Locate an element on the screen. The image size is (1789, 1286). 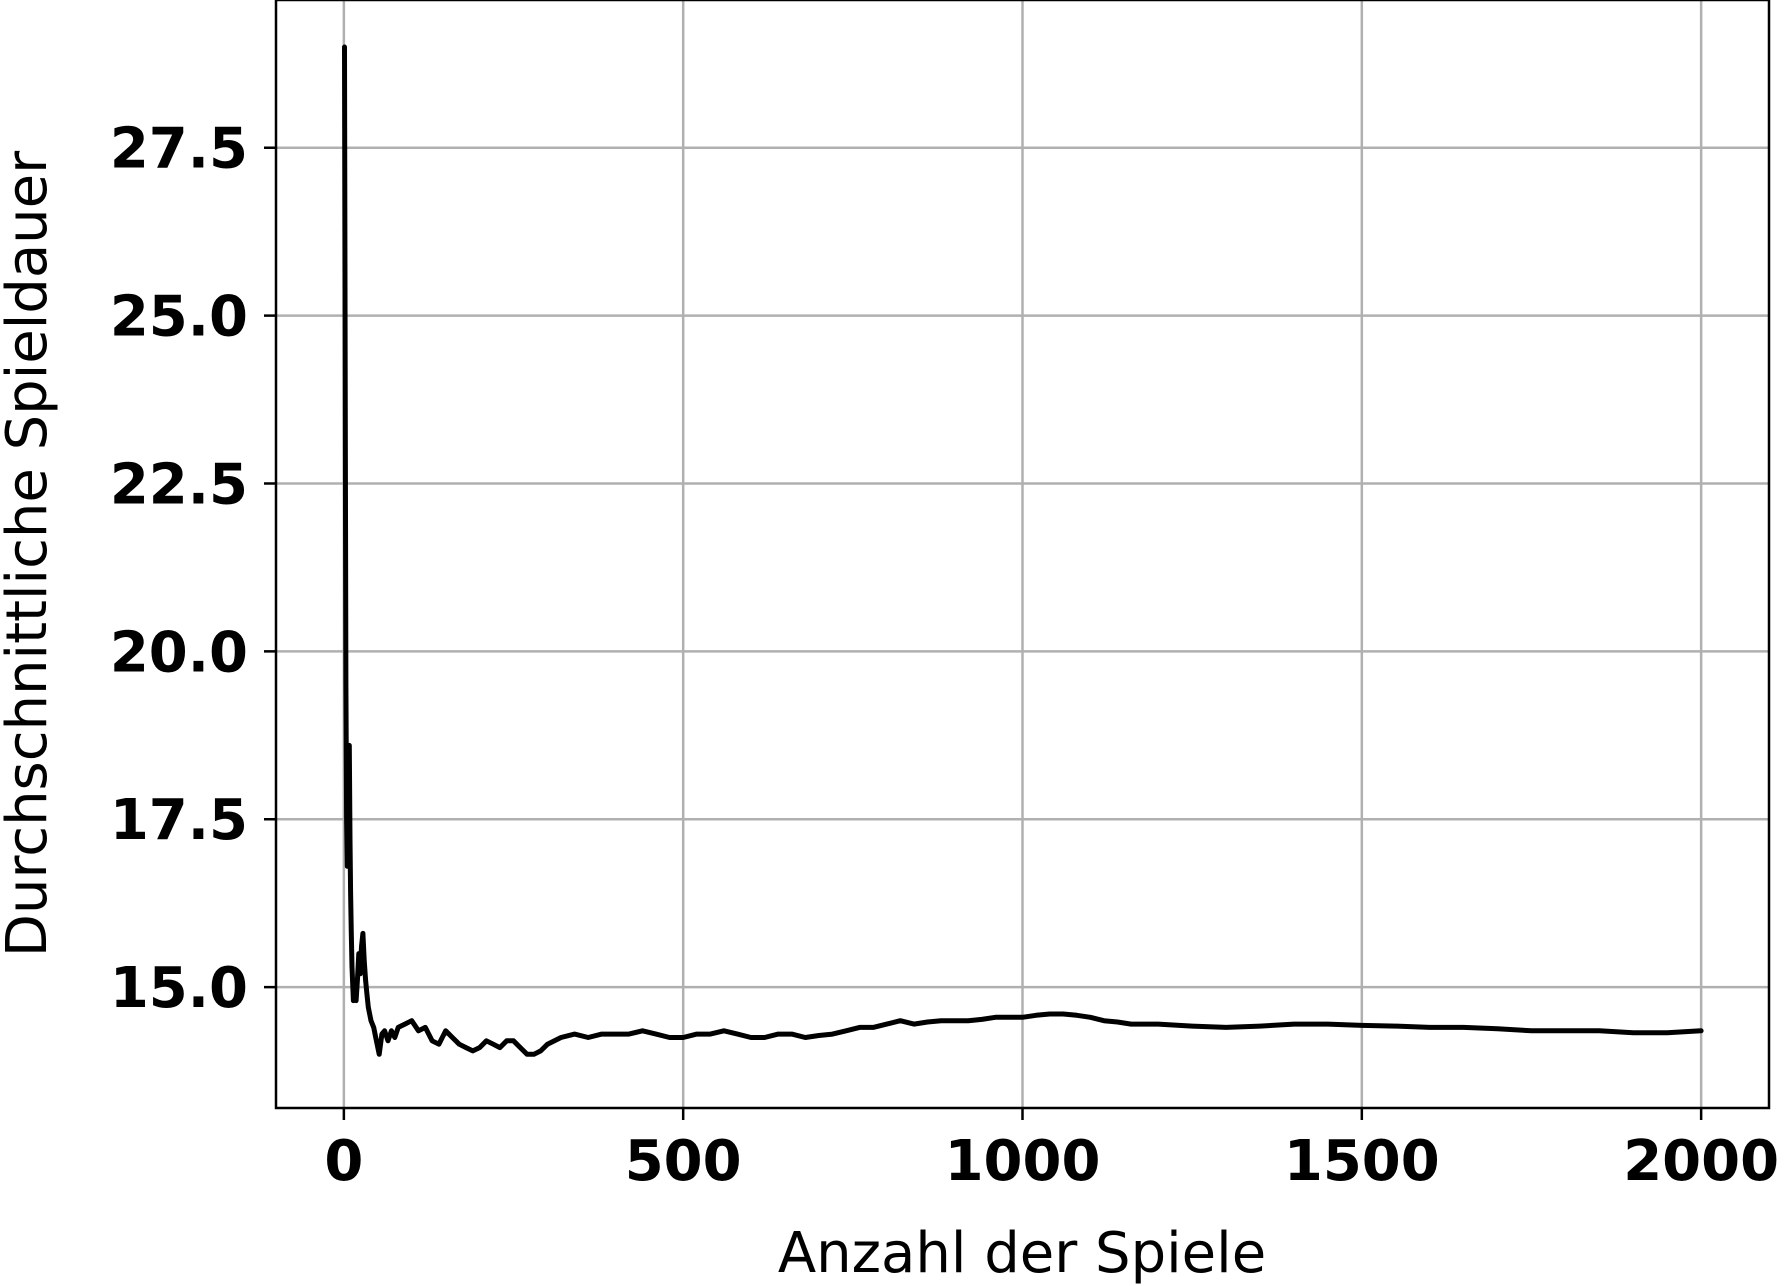
y-tick-label: 17.5 is located at coordinates (179, 820).